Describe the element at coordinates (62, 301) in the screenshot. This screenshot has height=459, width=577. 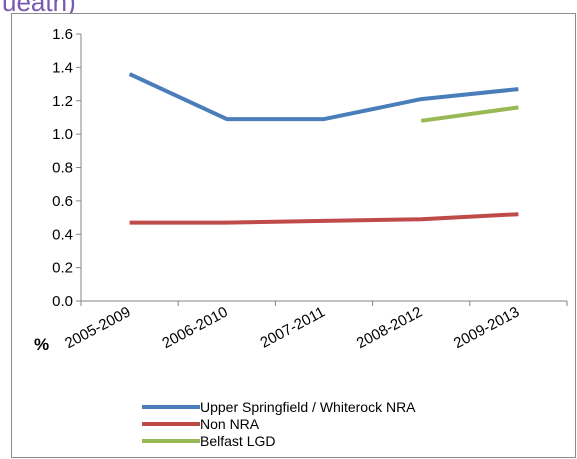
I see `y-tick-label: 0.0` at that location.